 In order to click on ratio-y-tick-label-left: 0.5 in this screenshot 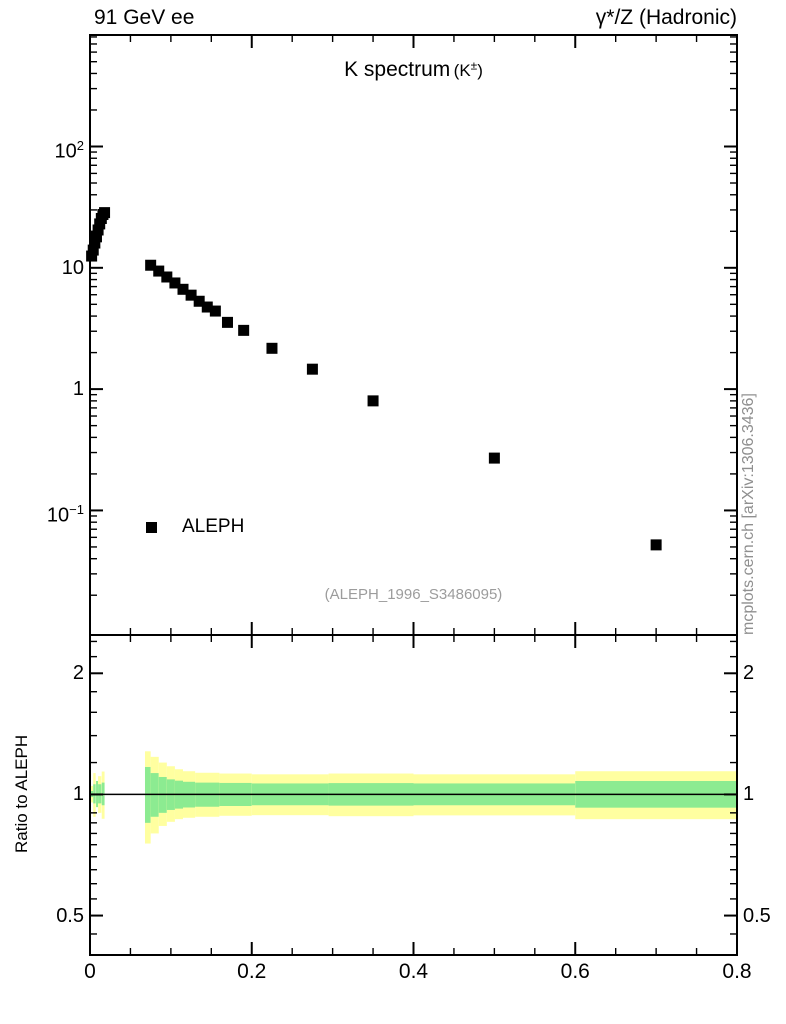, I will do `click(70, 915)`.